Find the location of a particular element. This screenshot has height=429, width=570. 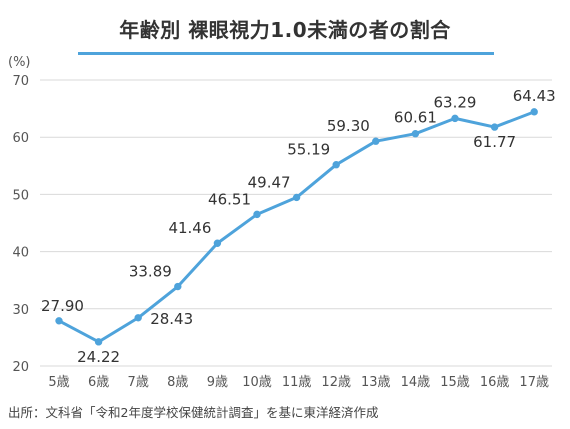

x-tick-label: 14歳 is located at coordinates (416, 382).